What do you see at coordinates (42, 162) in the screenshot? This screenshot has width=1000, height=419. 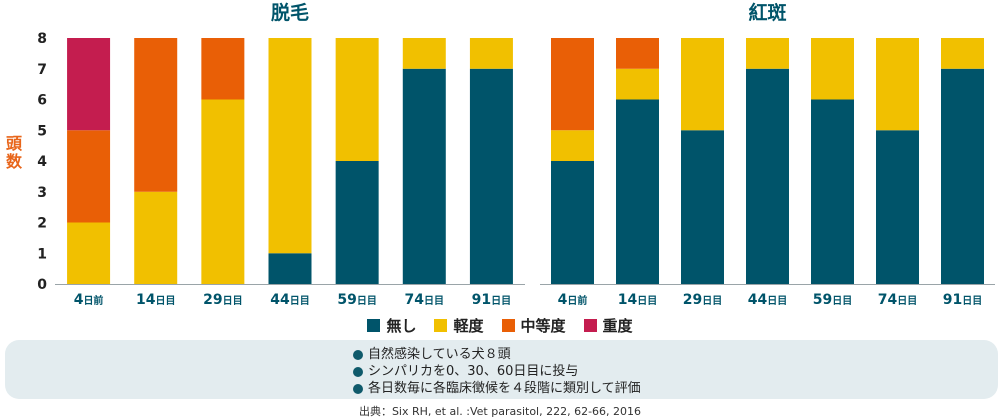 I see `y-tick-label: 4` at bounding box center [42, 162].